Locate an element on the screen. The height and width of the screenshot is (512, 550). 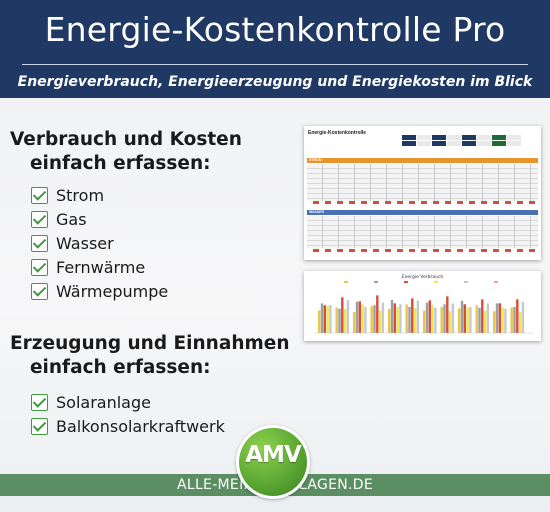
sheet-grid-wasser is located at coordinates (422, 232).